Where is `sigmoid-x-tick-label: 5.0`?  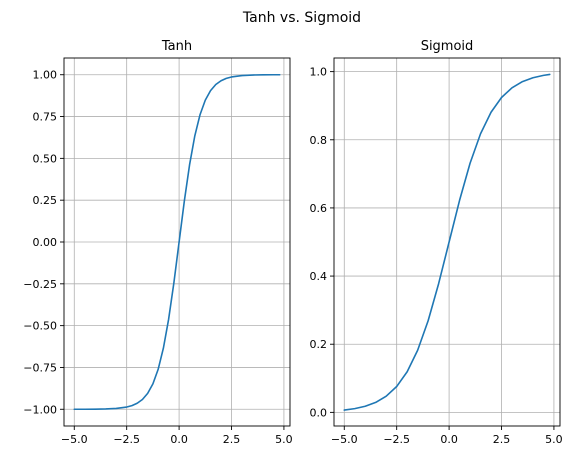 sigmoid-x-tick-label: 5.0 is located at coordinates (554, 439).